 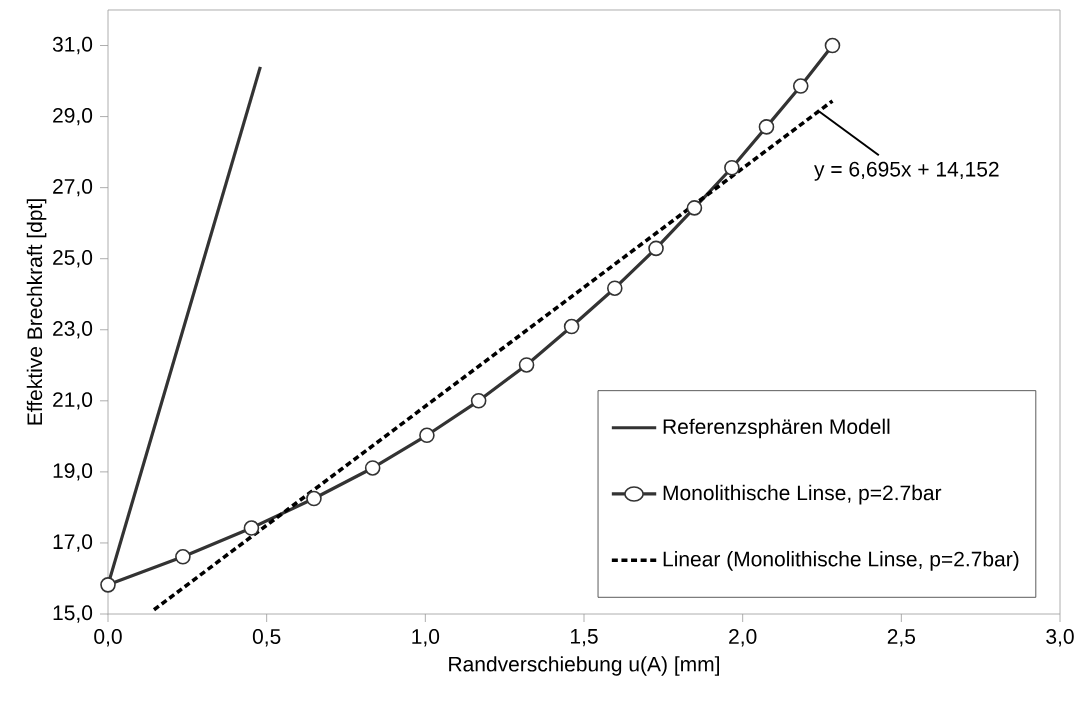 I want to click on y-tick-label: 17,0, so click(x=73, y=543).